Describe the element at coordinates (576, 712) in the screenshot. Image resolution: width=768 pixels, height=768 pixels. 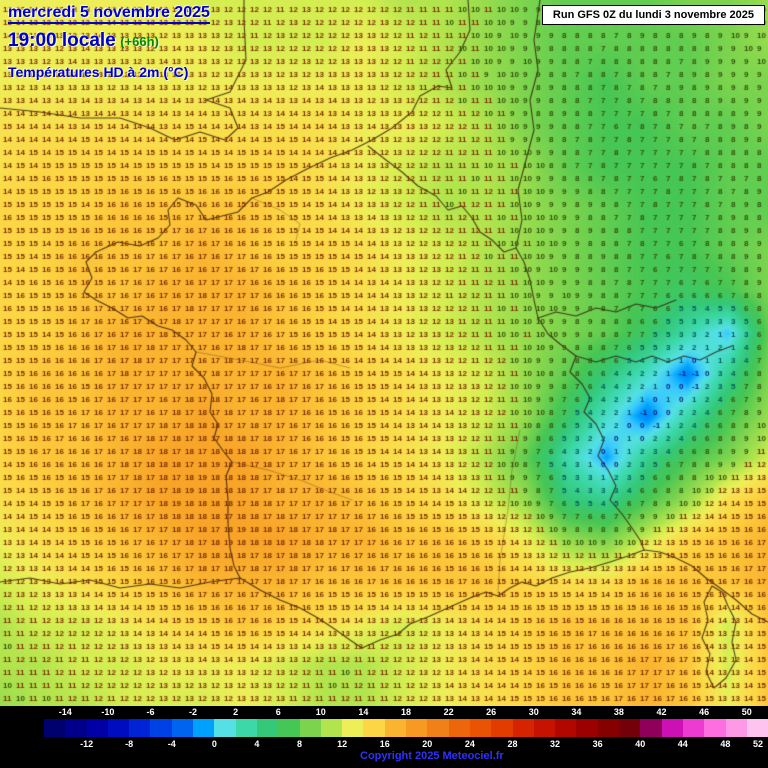
I see `scale-label: 34` at that location.